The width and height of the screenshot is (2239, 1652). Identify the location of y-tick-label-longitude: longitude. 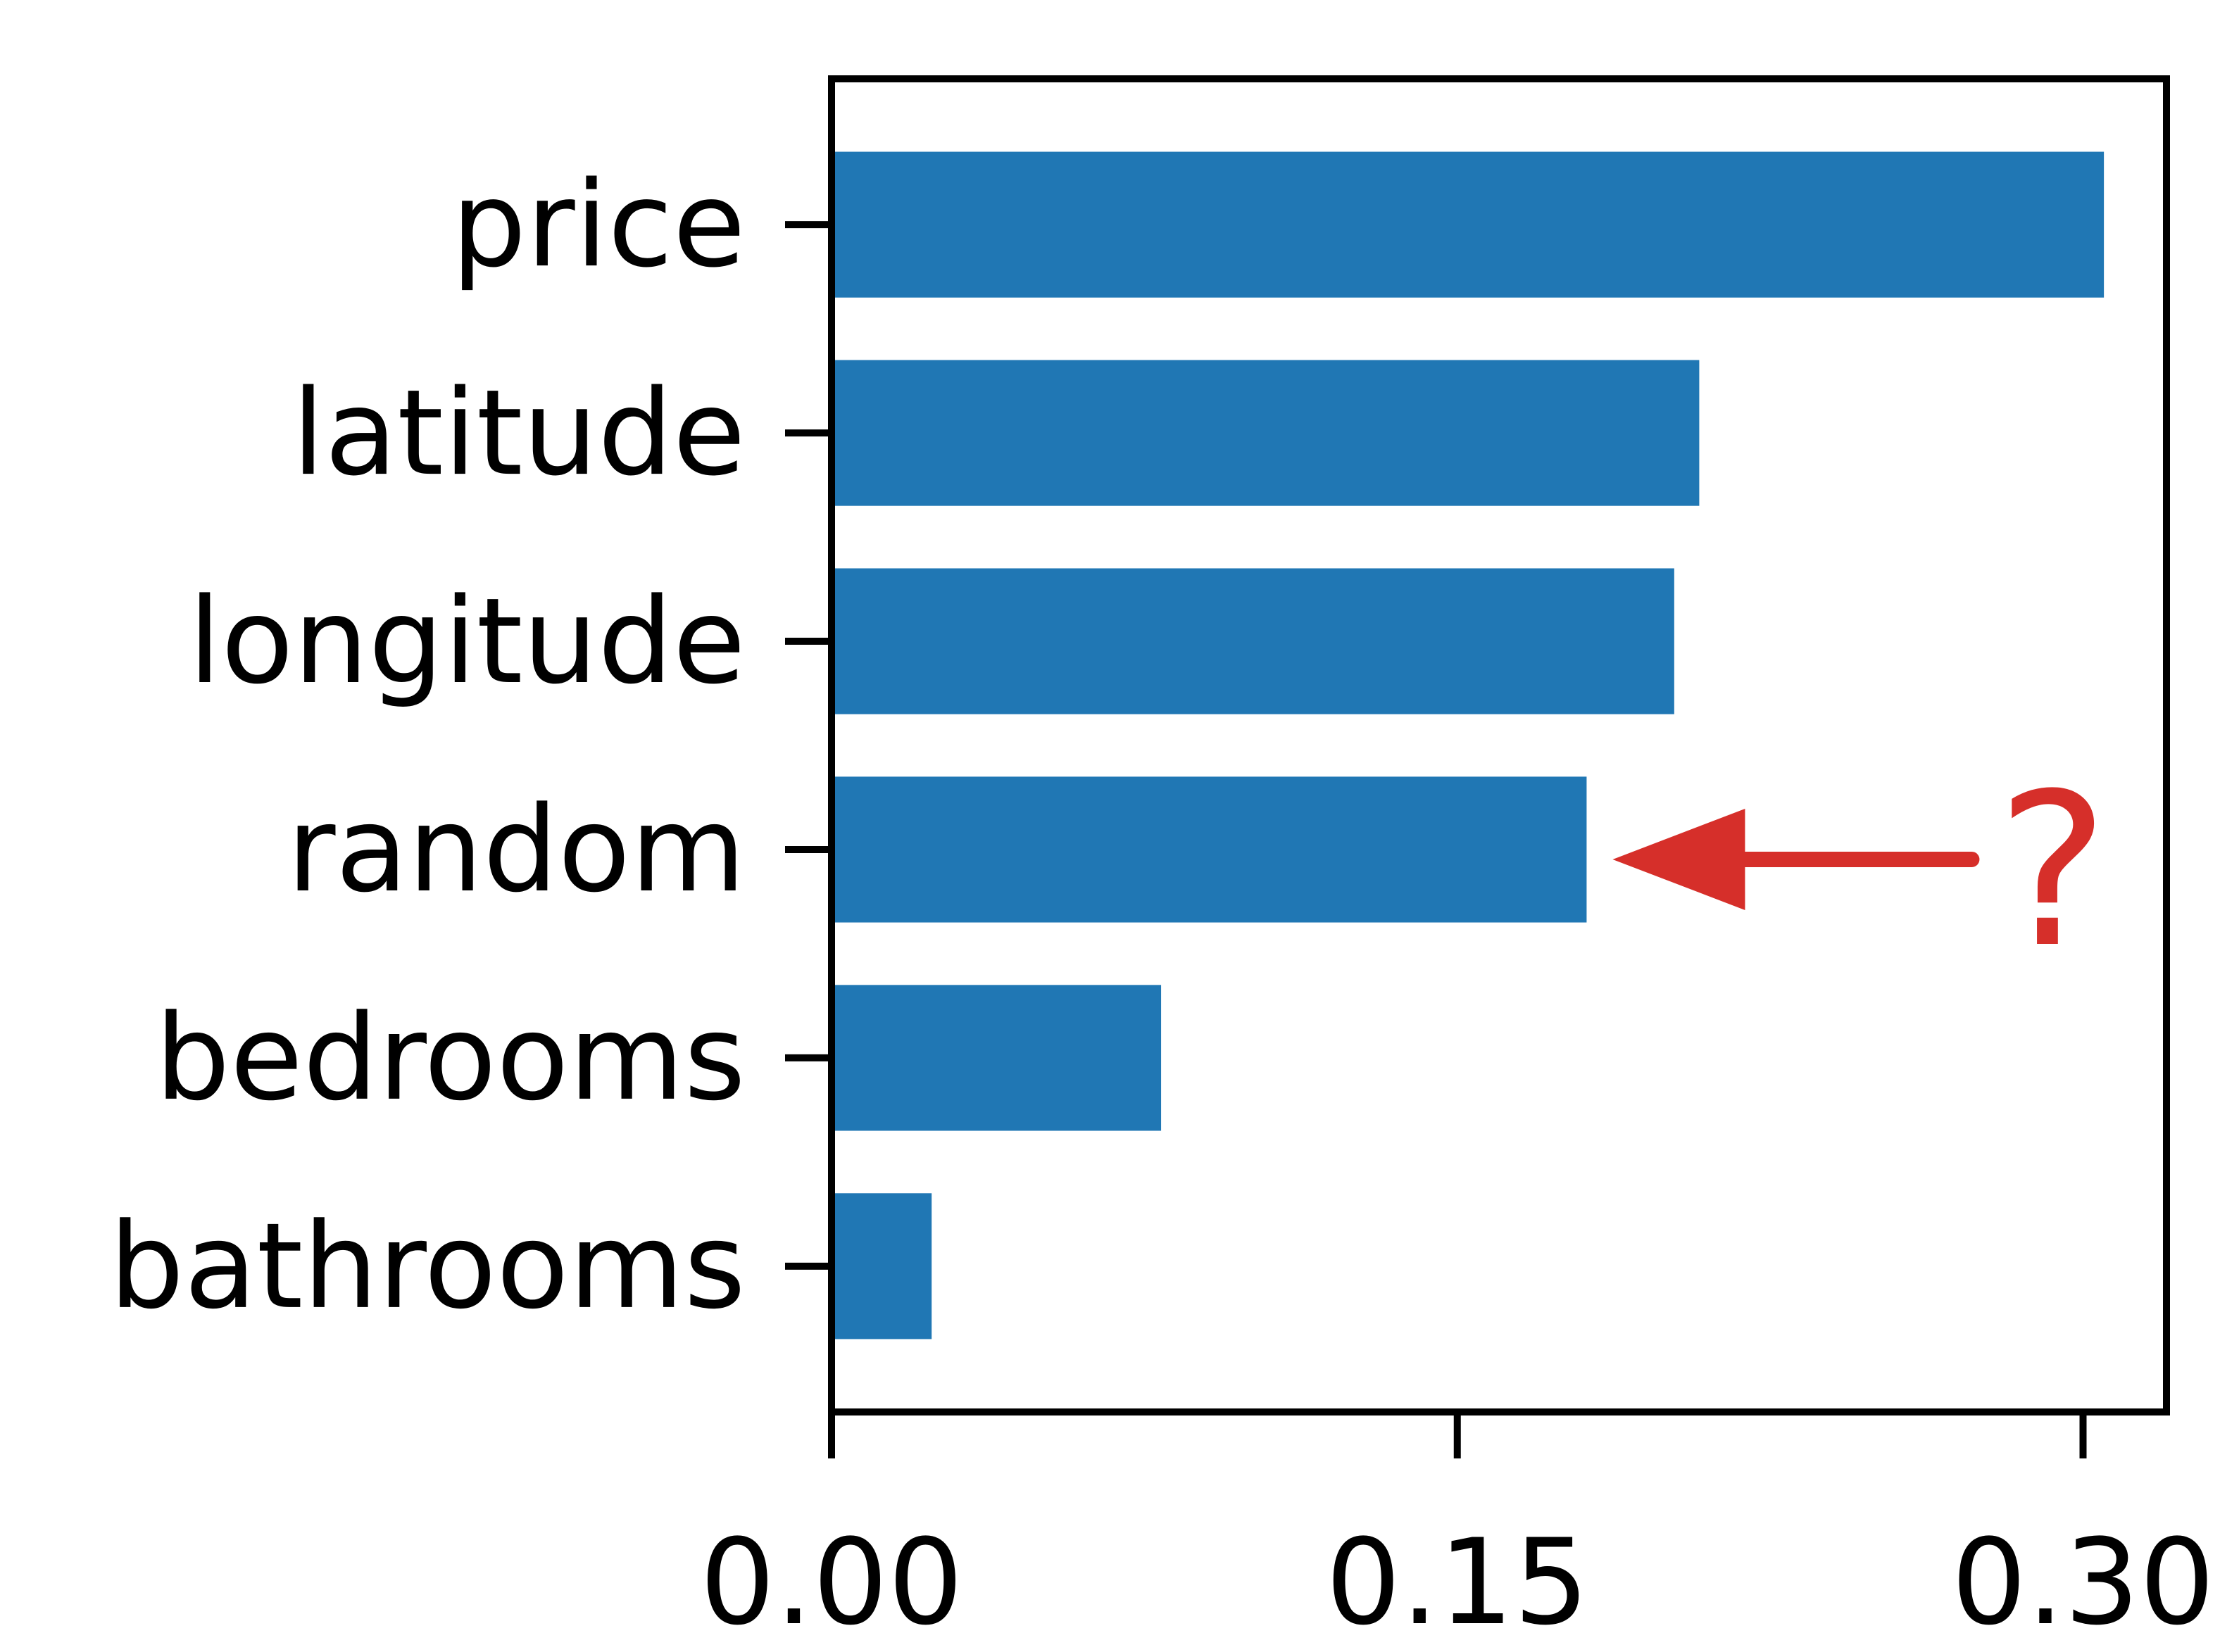
(467, 641).